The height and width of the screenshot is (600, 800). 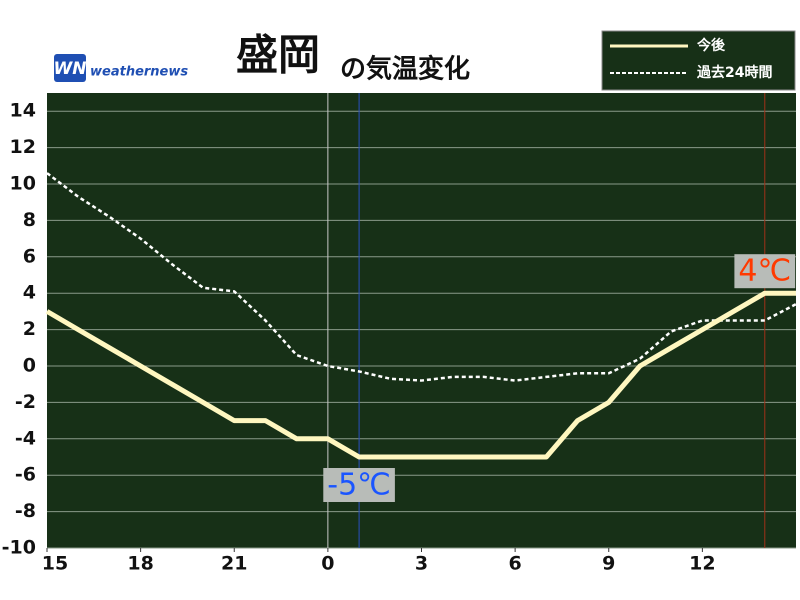 I want to click on x-tick-label: 0, so click(x=327, y=564).